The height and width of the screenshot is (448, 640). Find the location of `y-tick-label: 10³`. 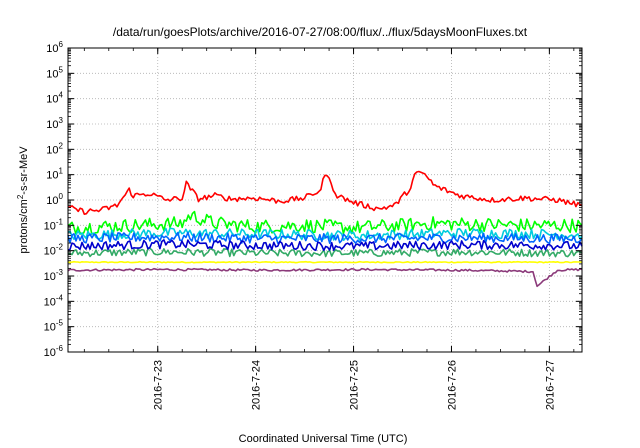

y-tick-label: 10³ is located at coordinates (54, 123).